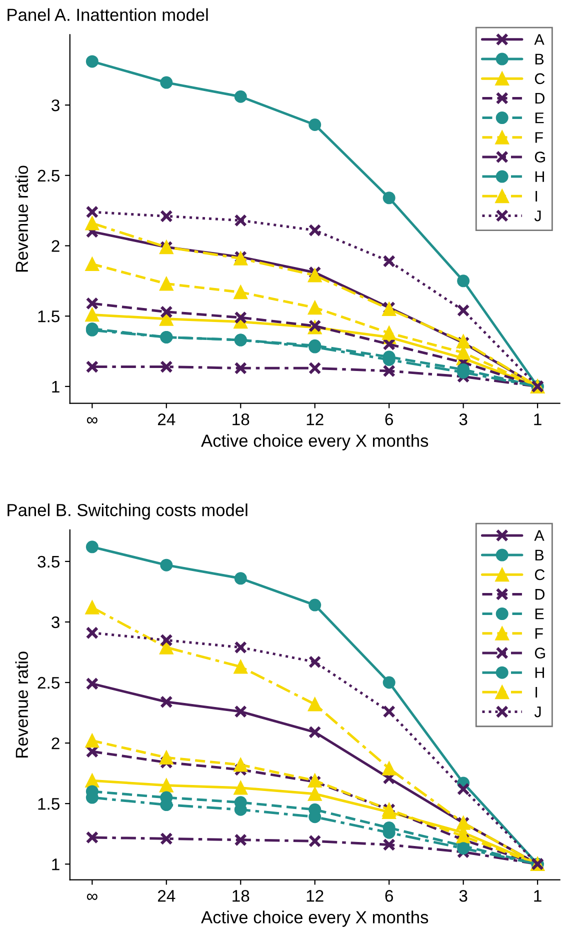  What do you see at coordinates (49, 562) in the screenshot?
I see `y-tick-label: 3.5` at bounding box center [49, 562].